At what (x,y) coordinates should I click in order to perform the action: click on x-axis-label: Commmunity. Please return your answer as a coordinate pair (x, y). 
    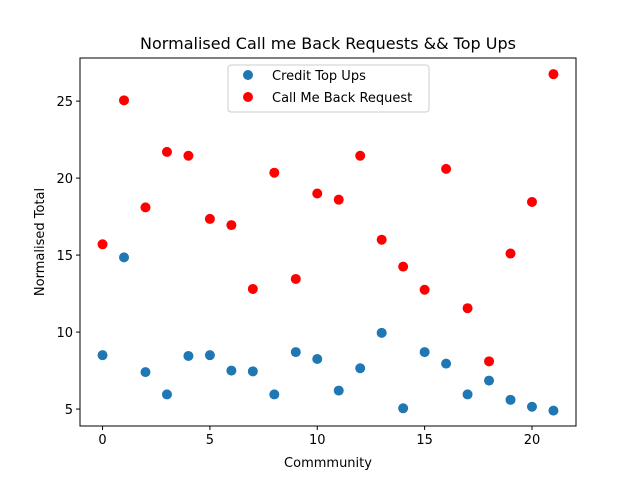
    Looking at the image, I should click on (328, 463).